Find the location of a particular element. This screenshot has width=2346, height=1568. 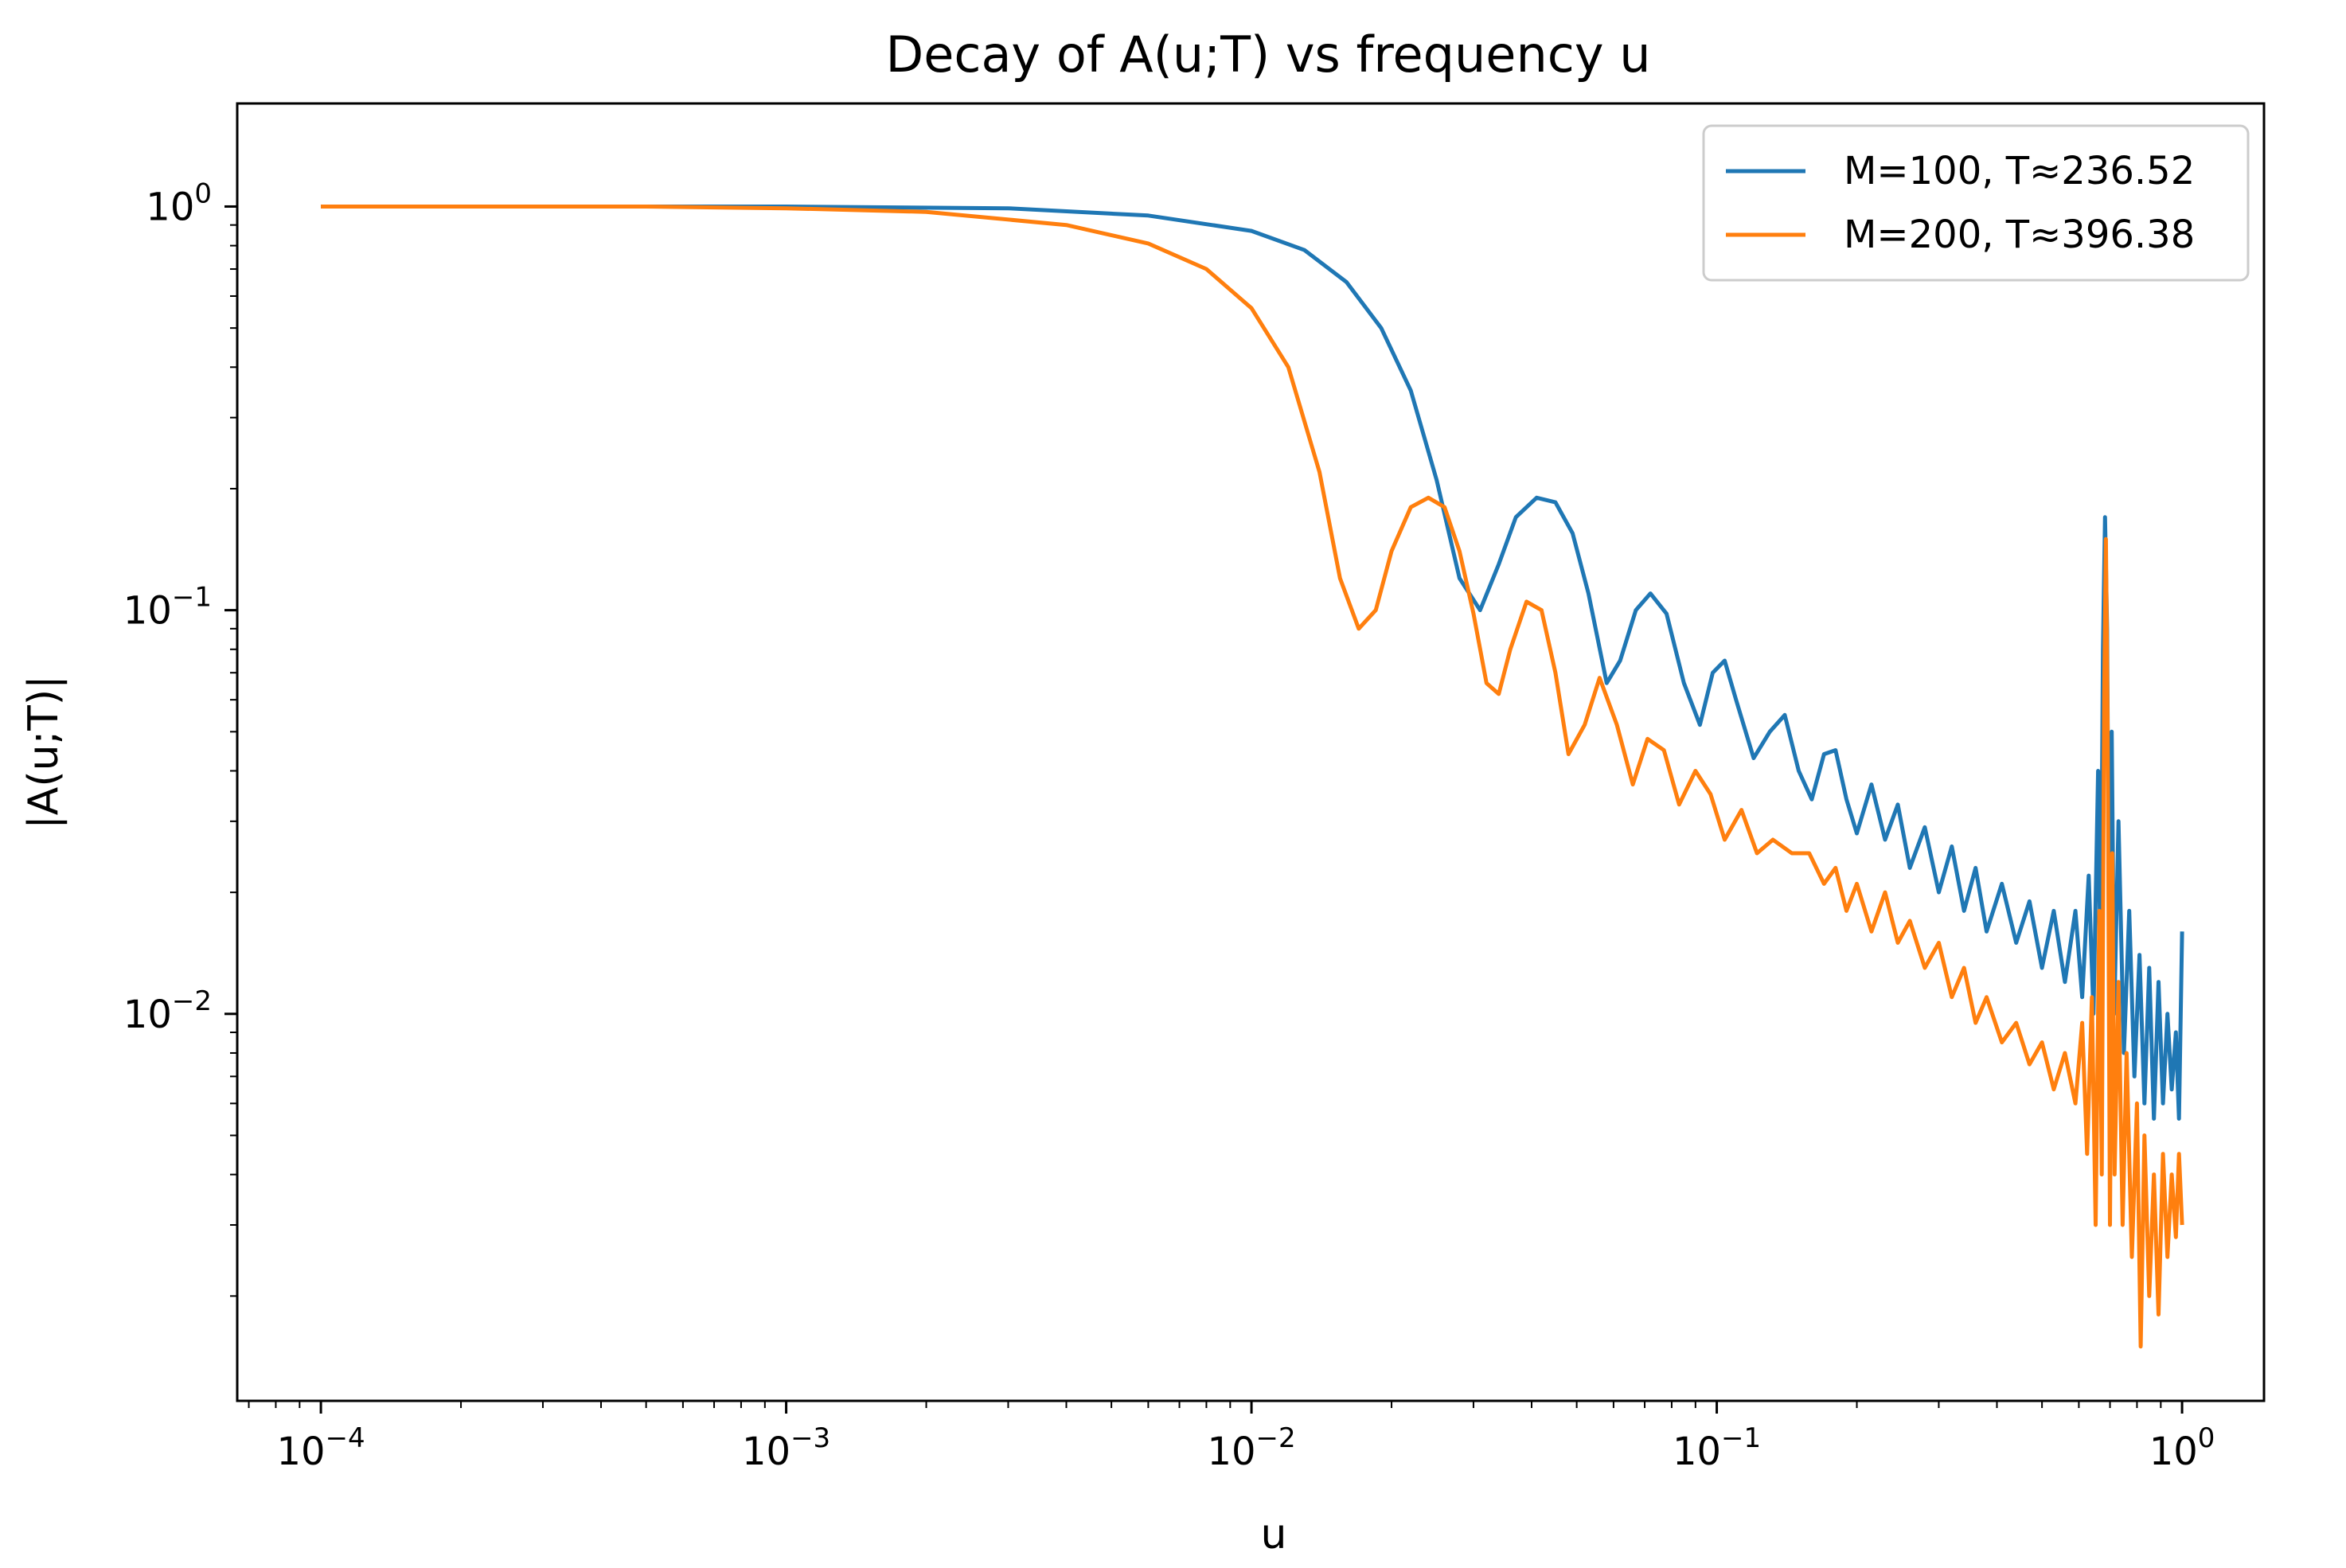

x-axis-label: u is located at coordinates (1274, 1534).